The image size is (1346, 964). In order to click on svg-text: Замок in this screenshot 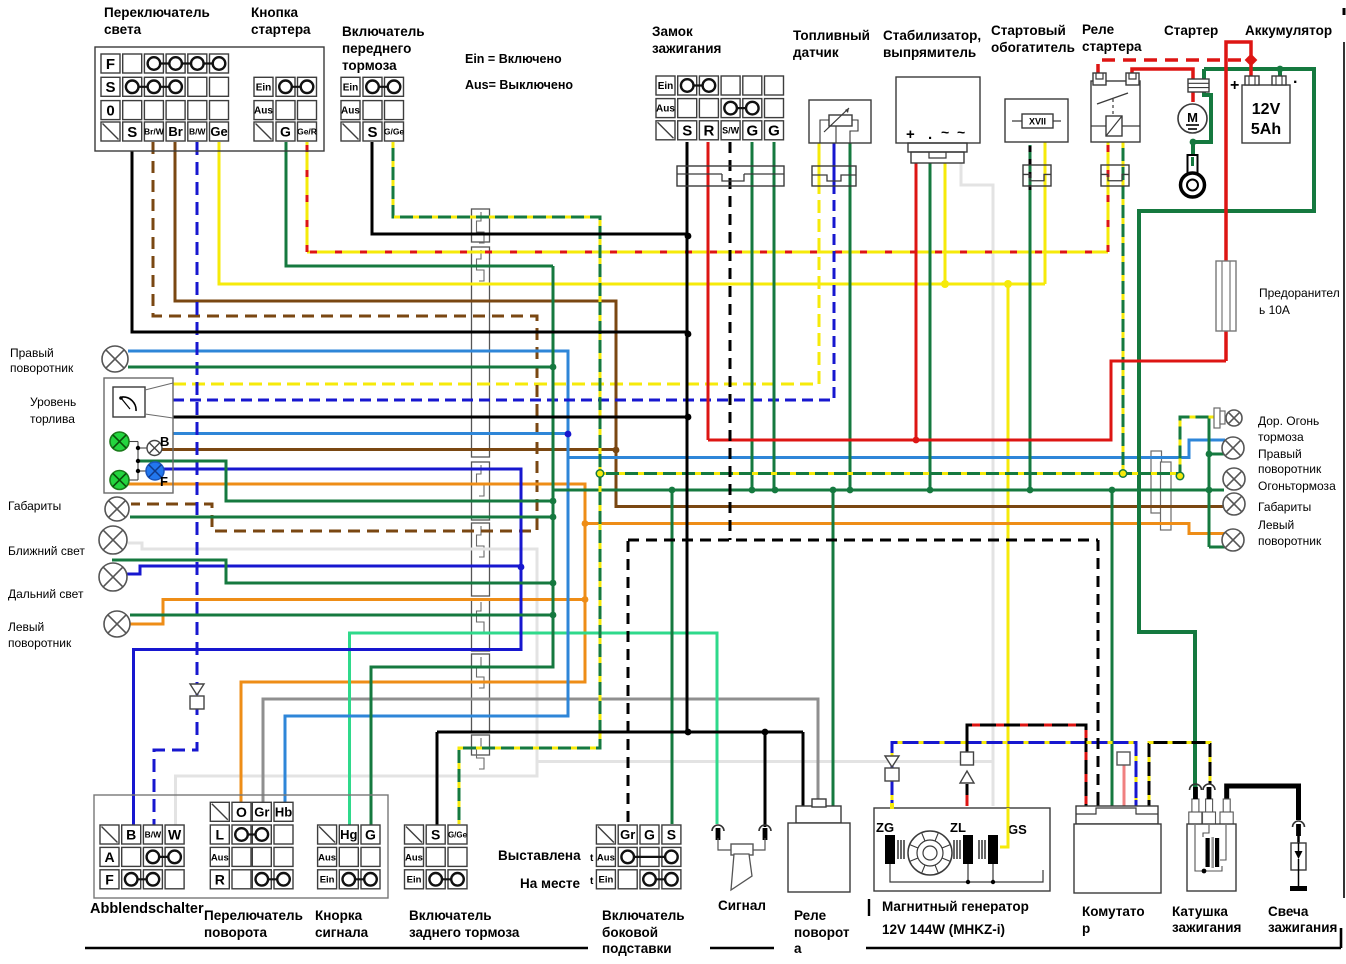, I will do `click(672, 31)`.